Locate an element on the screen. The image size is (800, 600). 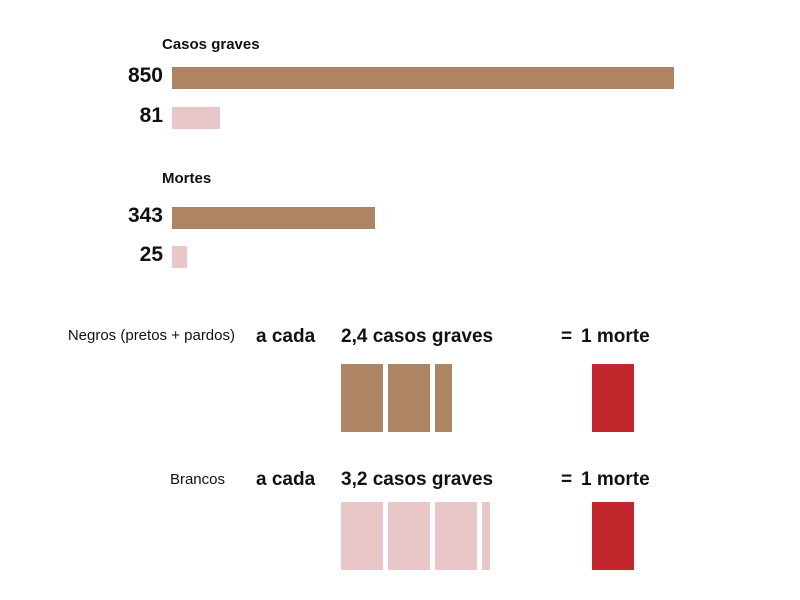
bar-label-mortes-negros: 343 is located at coordinates (145, 215).